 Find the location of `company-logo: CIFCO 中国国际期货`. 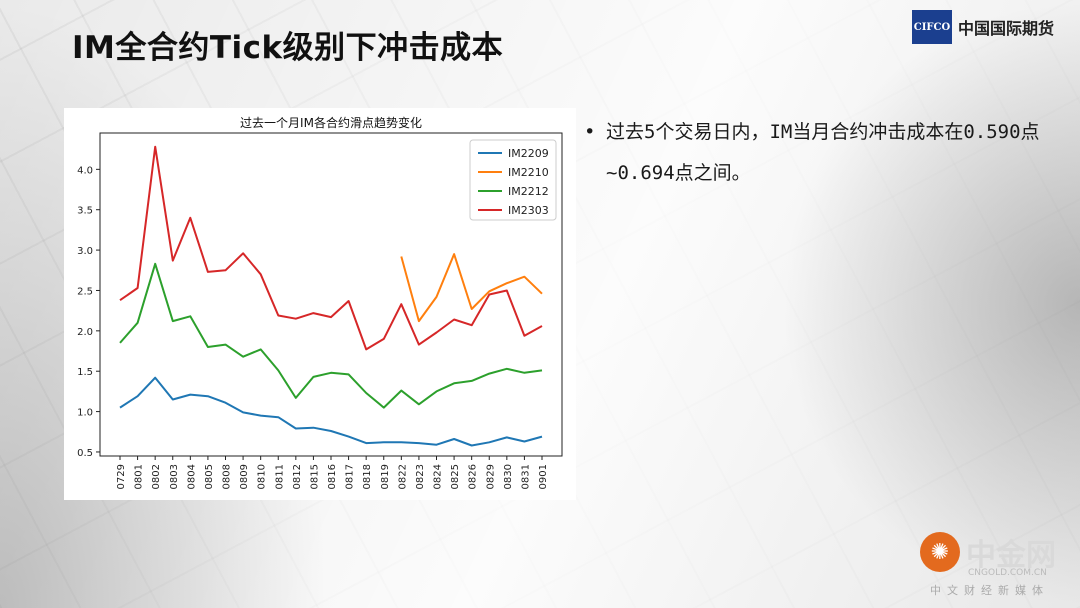

company-logo: CIFCO 中国国际期货 is located at coordinates (983, 27).